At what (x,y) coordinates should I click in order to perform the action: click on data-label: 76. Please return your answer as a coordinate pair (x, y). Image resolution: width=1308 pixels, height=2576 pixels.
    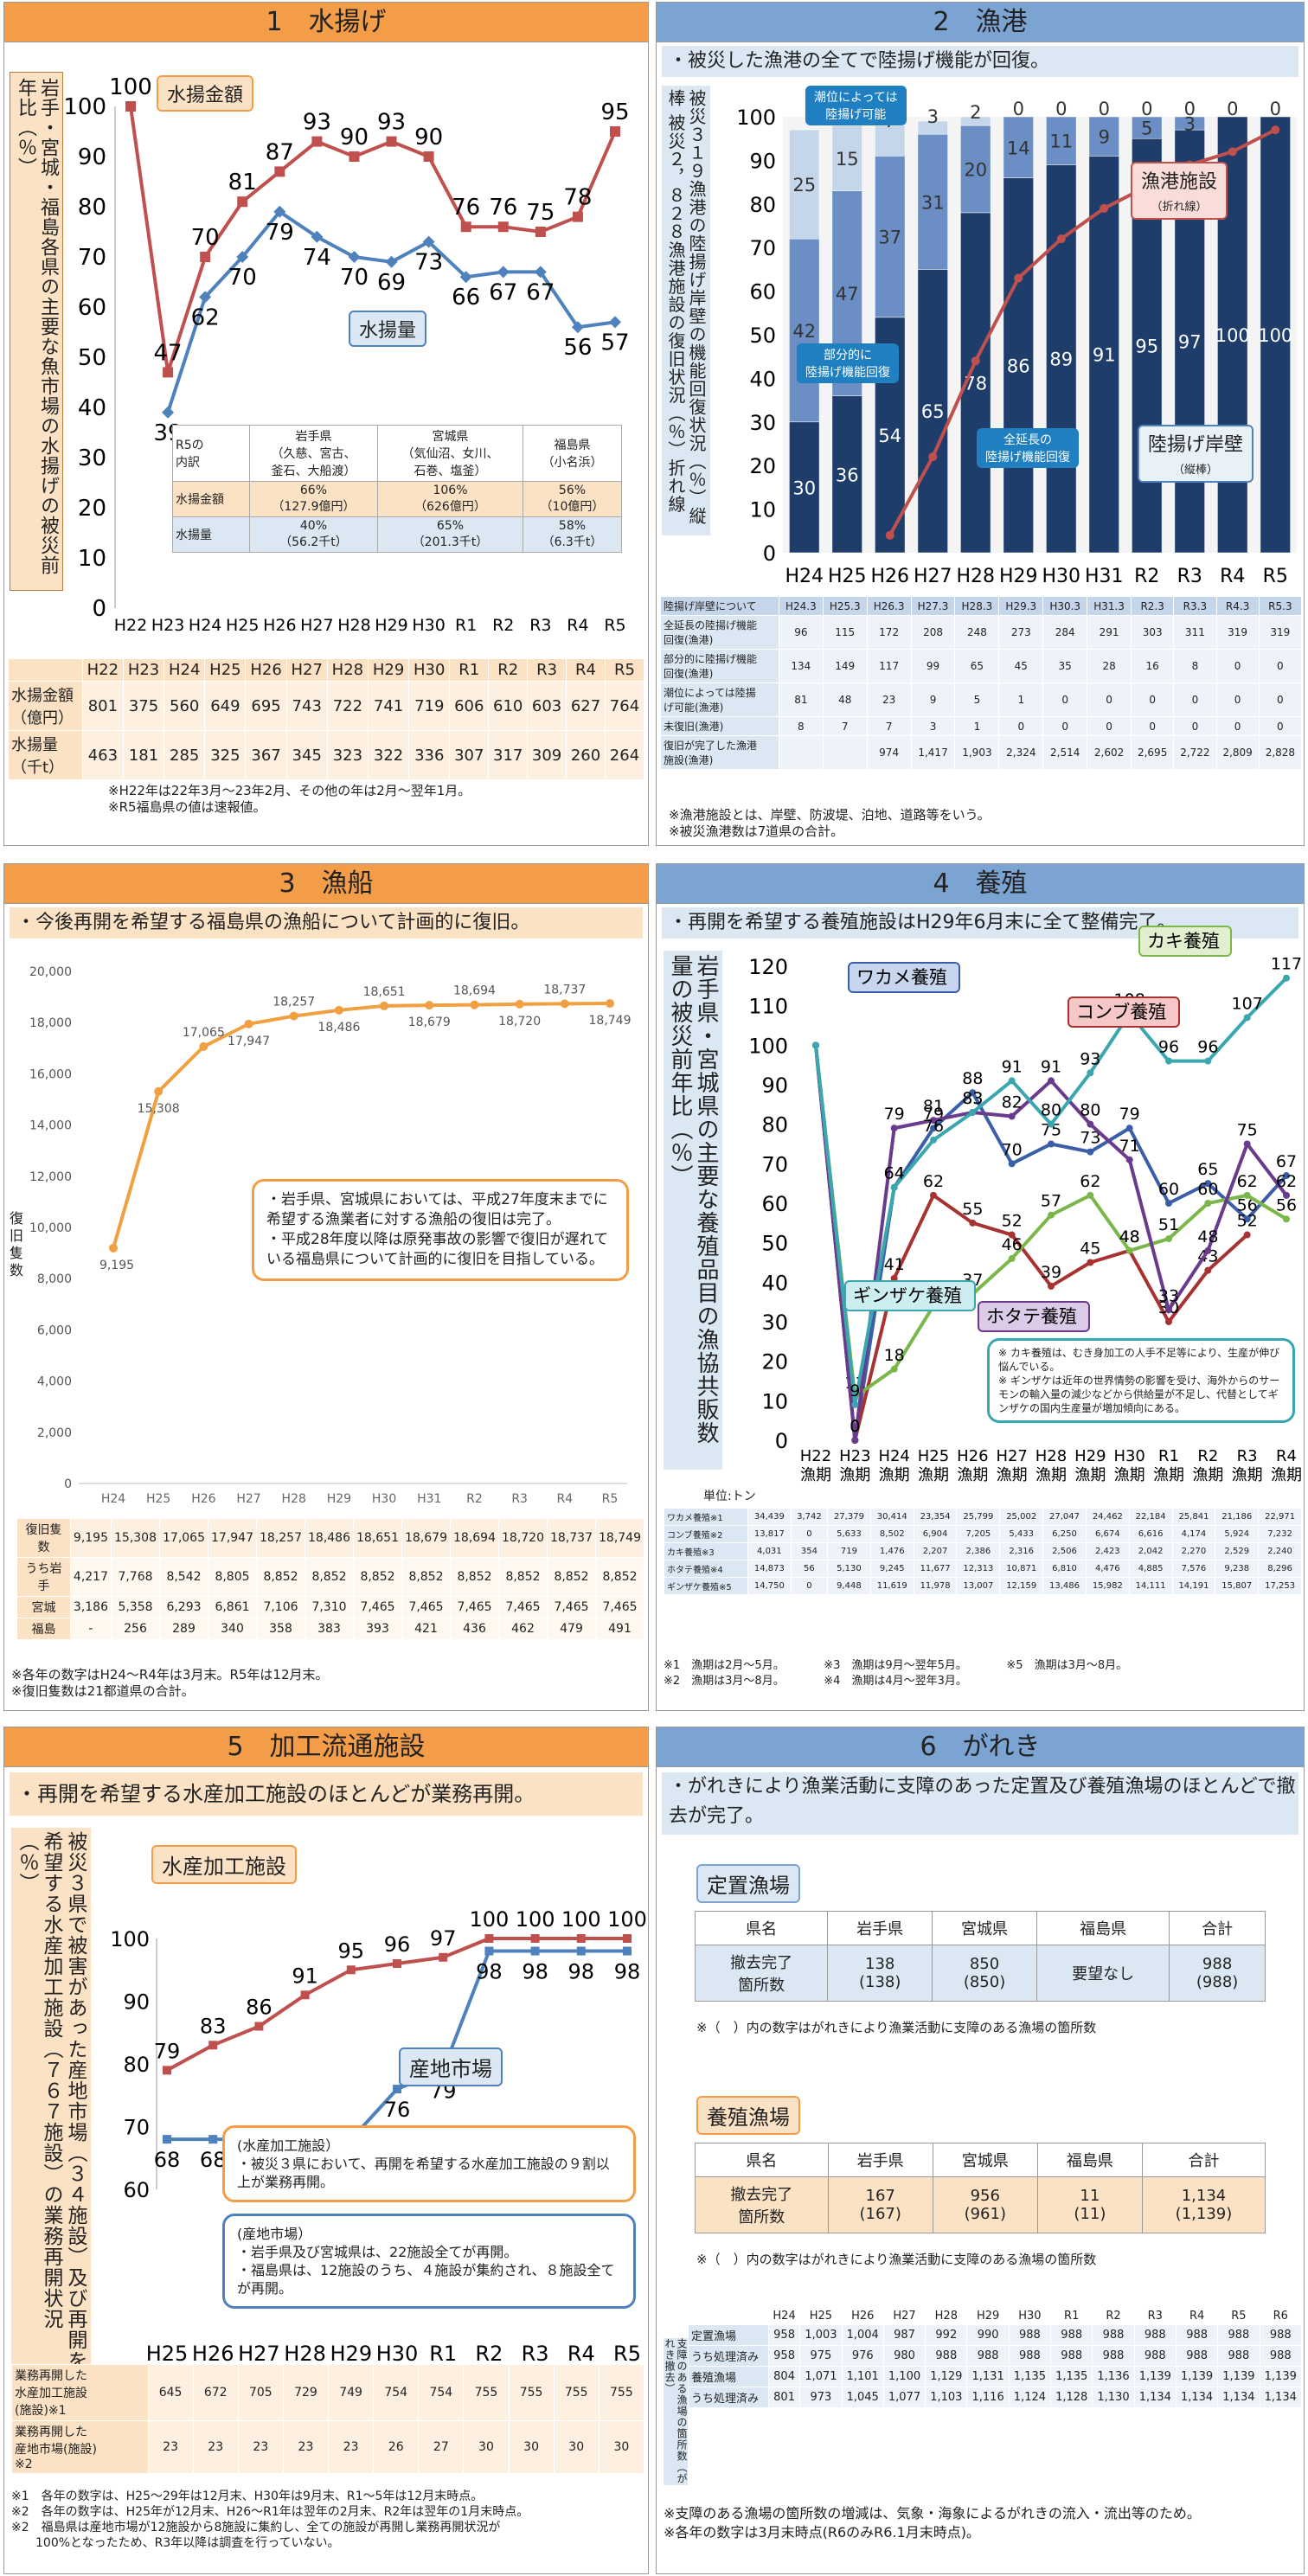
    Looking at the image, I should click on (397, 2110).